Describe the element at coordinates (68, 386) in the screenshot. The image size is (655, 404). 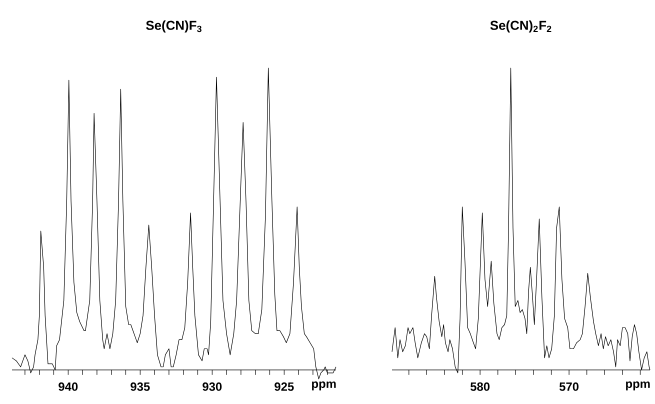
I see `x-tick-label: 940` at that location.